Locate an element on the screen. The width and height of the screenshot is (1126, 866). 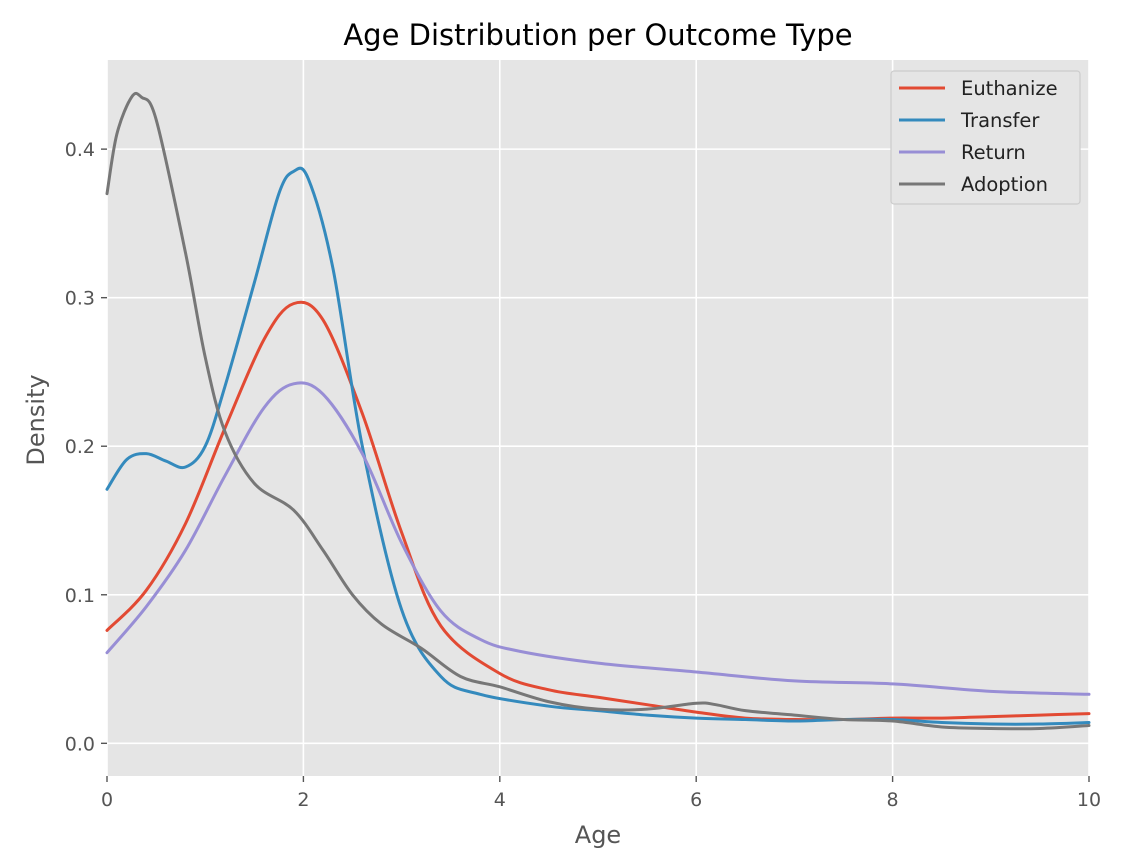
y-tick-label: 0.4 is located at coordinates (80, 150).